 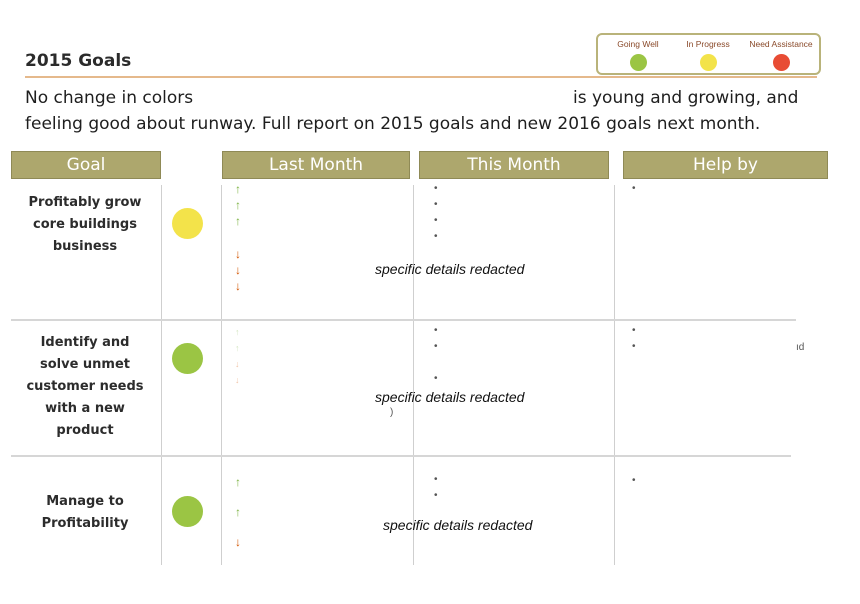 What do you see at coordinates (450, 397) in the screenshot?
I see `redacted-note-row-2: specific details redacted` at bounding box center [450, 397].